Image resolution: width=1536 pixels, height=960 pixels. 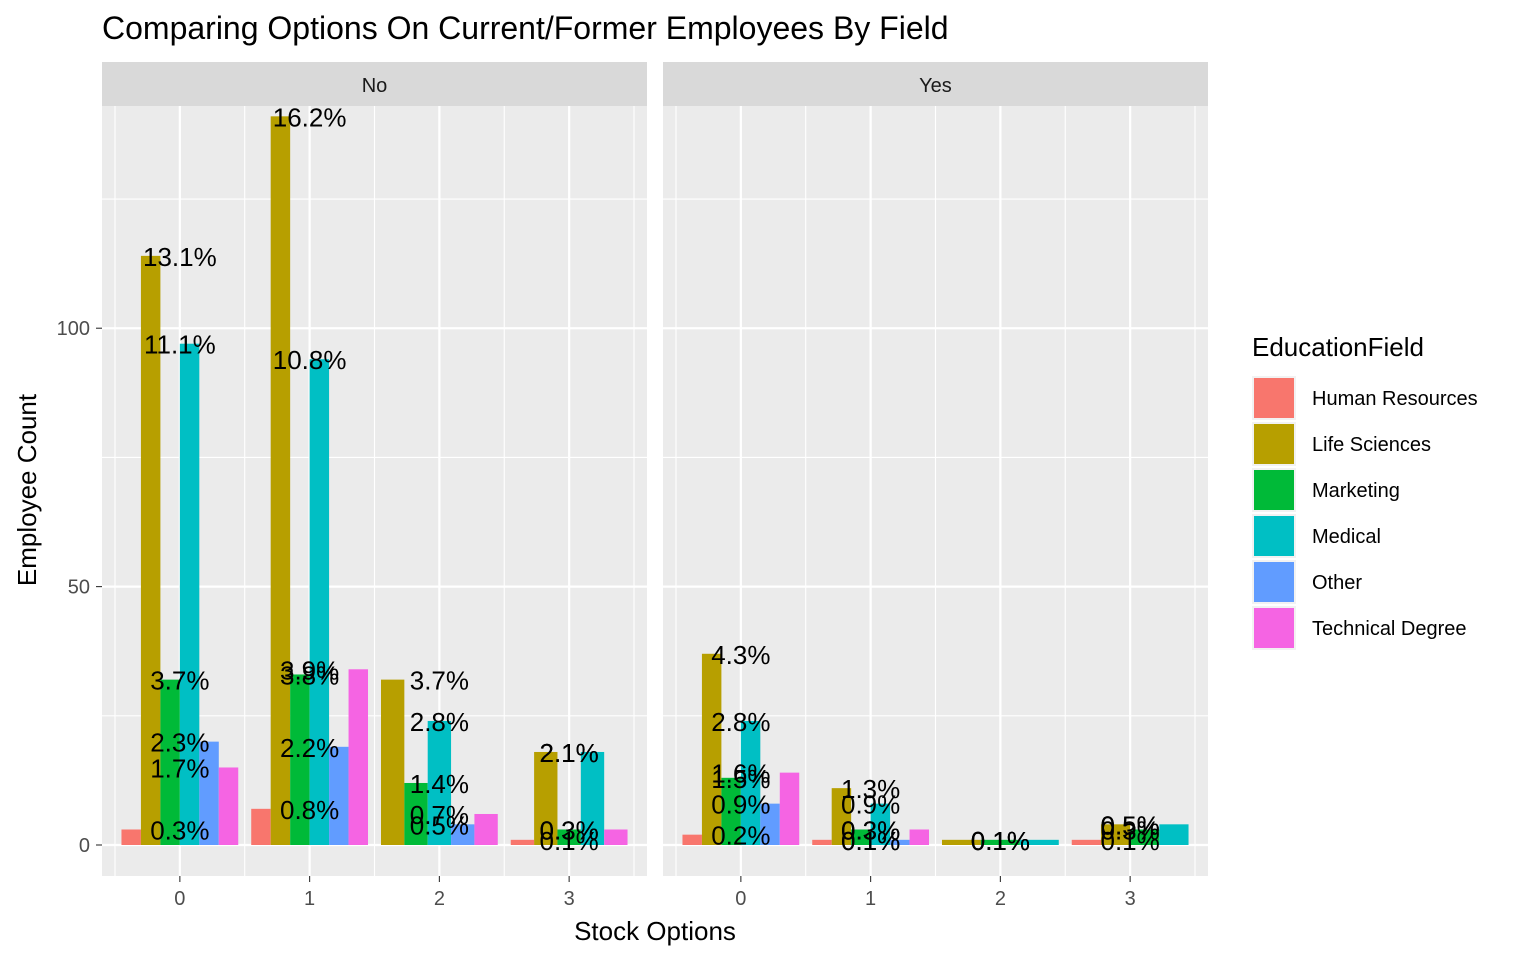 What do you see at coordinates (1359, 628) in the screenshot?
I see `legend-item: Technical Degree` at bounding box center [1359, 628].